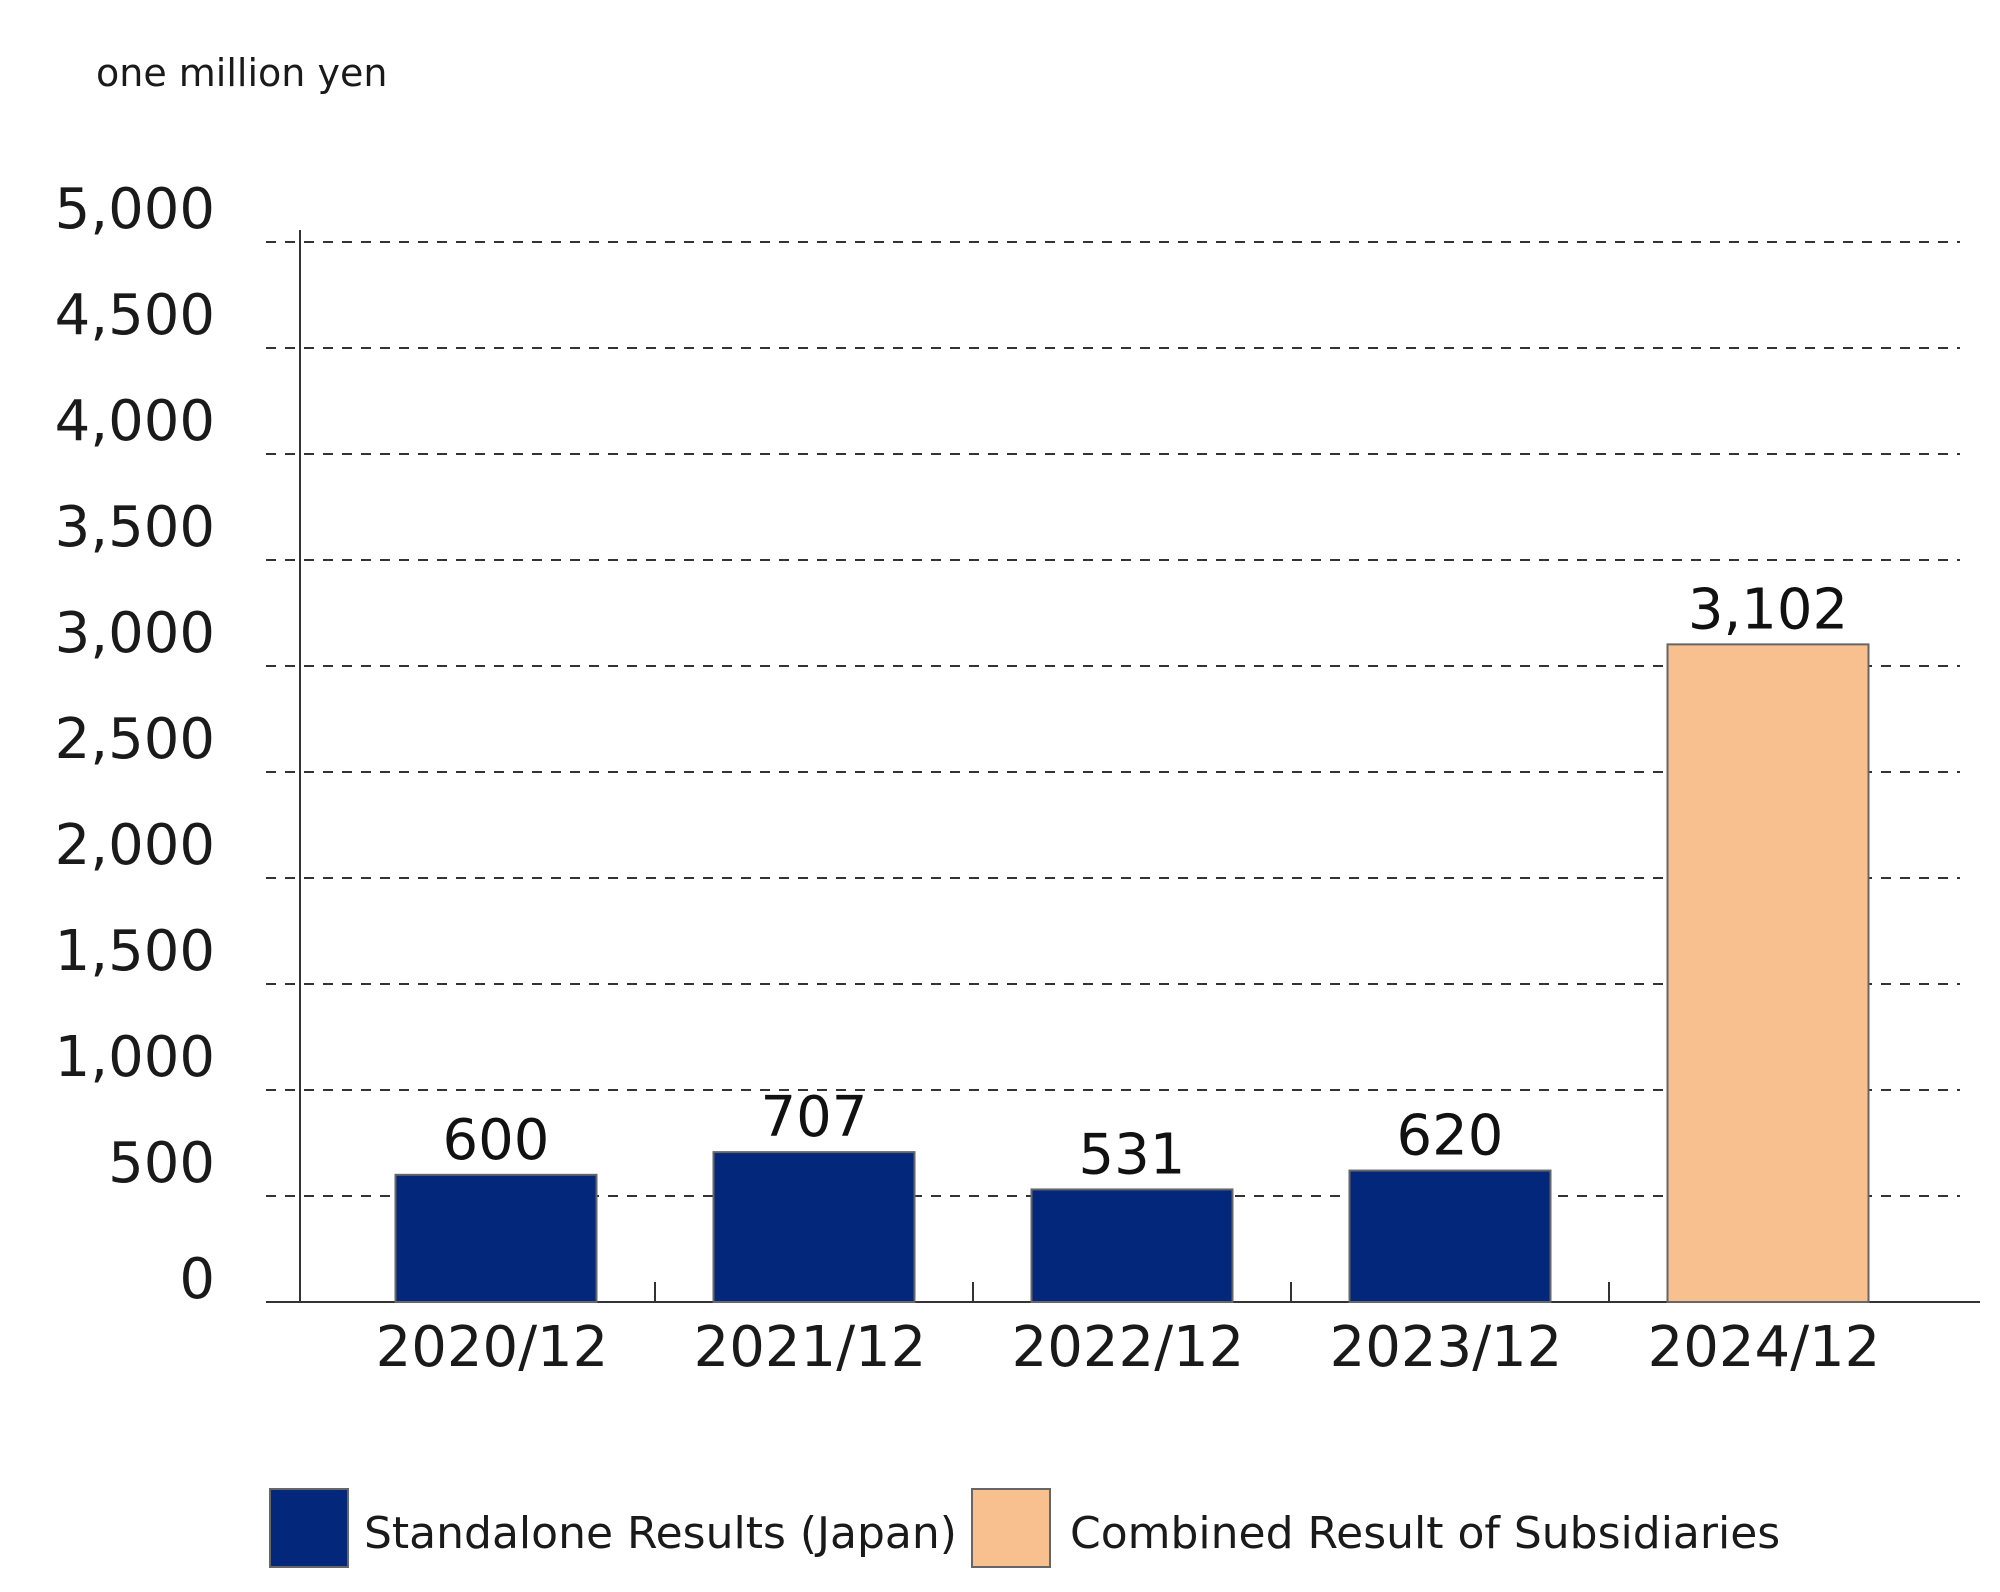 This screenshot has width=2000, height=1592. Describe the element at coordinates (1768, 609) in the screenshot. I see `data-label: 3,102` at that location.